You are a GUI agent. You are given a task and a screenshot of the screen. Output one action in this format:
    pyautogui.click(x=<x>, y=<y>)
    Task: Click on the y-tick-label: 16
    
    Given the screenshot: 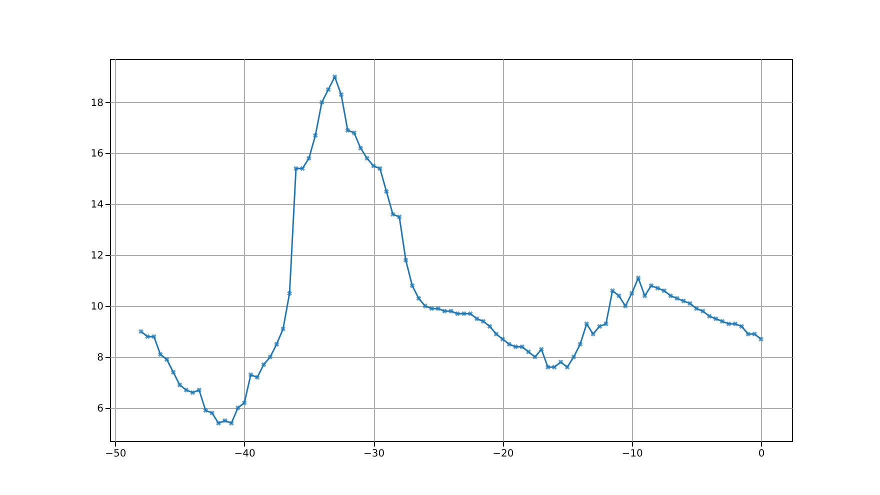 What is the action you would take?
    pyautogui.click(x=97, y=154)
    